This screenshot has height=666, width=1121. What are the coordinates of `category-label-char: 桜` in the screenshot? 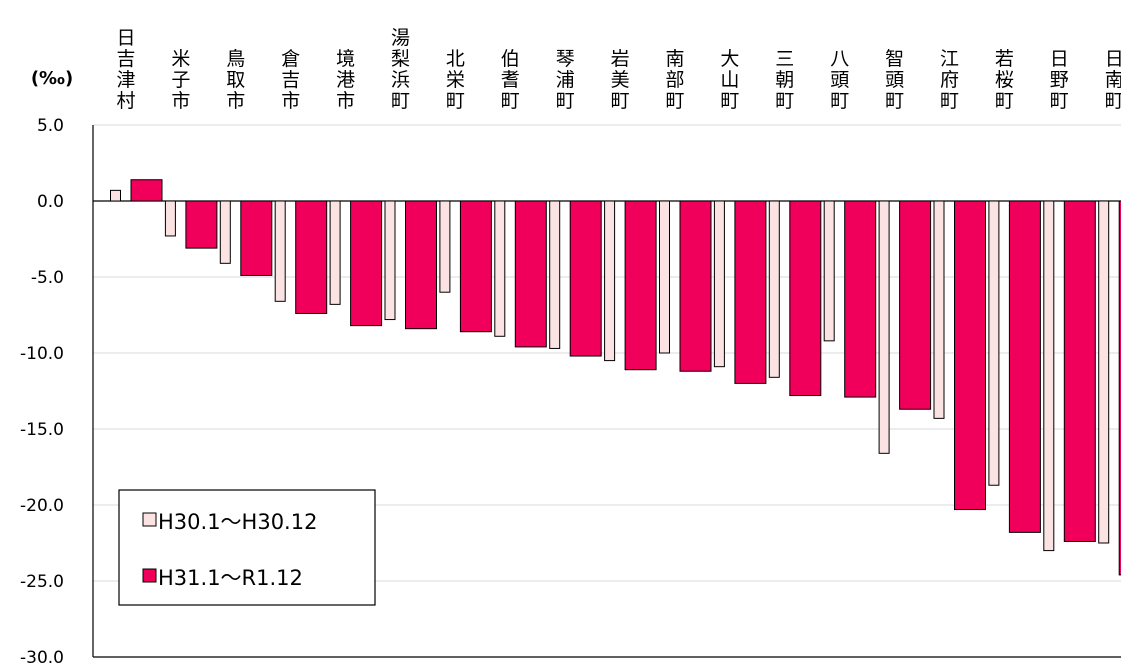 It's located at (1004, 80).